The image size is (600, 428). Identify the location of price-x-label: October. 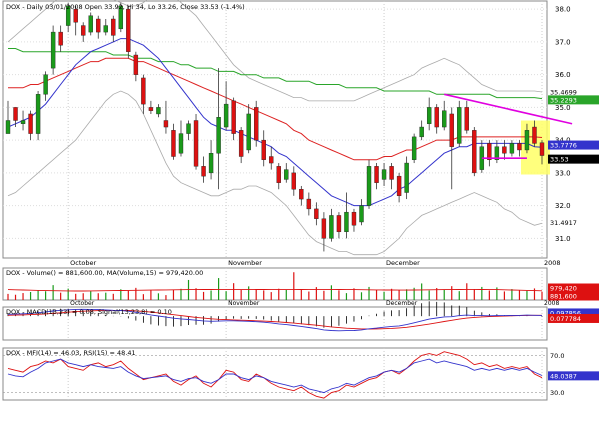
(83, 263).